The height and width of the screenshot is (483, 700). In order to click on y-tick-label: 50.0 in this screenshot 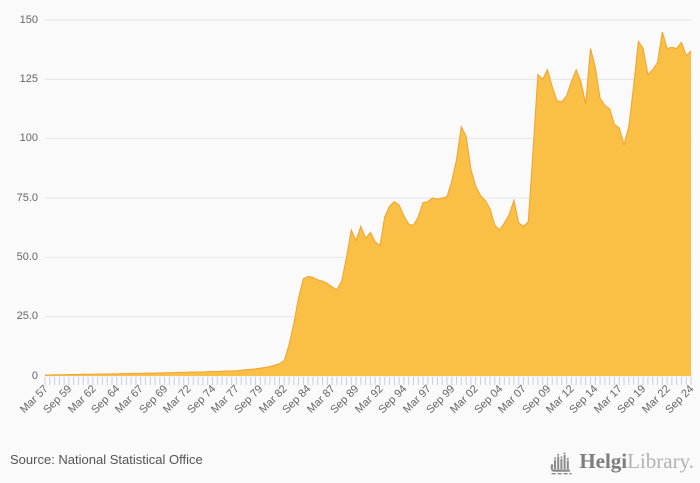, I will do `click(27, 256)`.